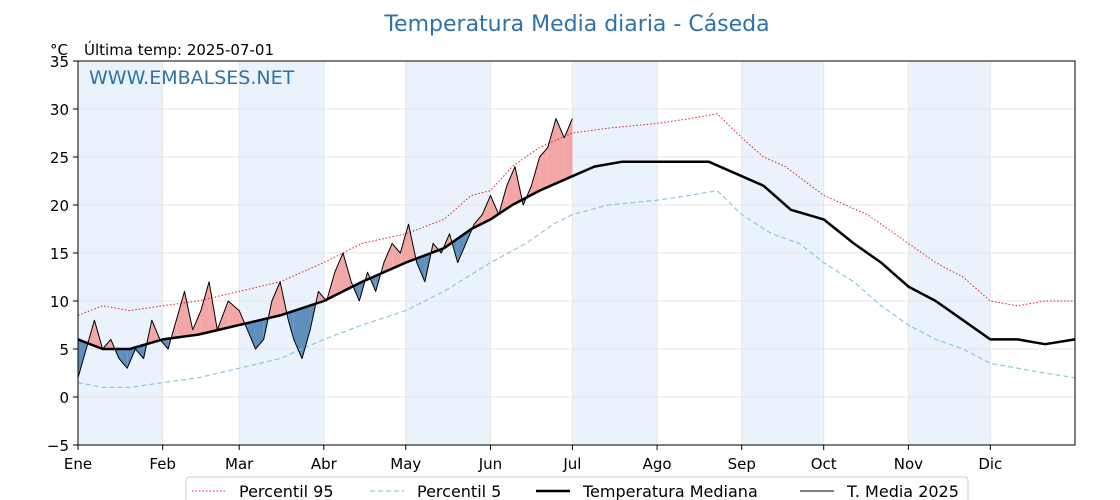 Image resolution: width=1120 pixels, height=500 pixels. Describe the element at coordinates (58, 446) in the screenshot. I see `y-tick-label: −5` at that location.